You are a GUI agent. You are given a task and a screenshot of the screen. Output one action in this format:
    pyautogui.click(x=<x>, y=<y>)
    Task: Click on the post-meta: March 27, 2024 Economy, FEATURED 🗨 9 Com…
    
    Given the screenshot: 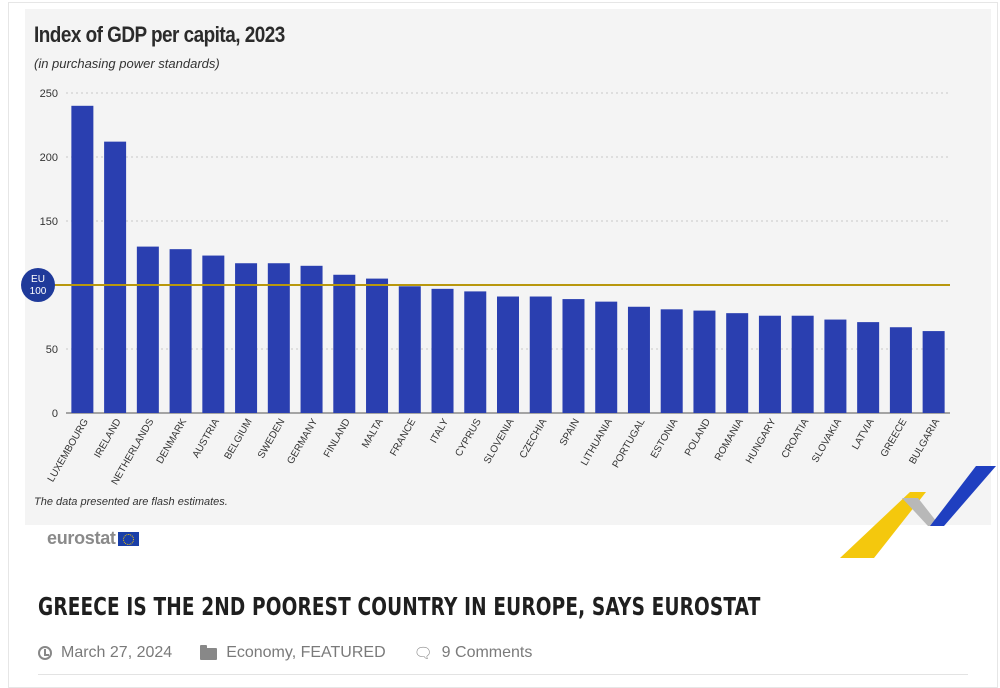 What is the action you would take?
    pyautogui.click(x=299, y=653)
    